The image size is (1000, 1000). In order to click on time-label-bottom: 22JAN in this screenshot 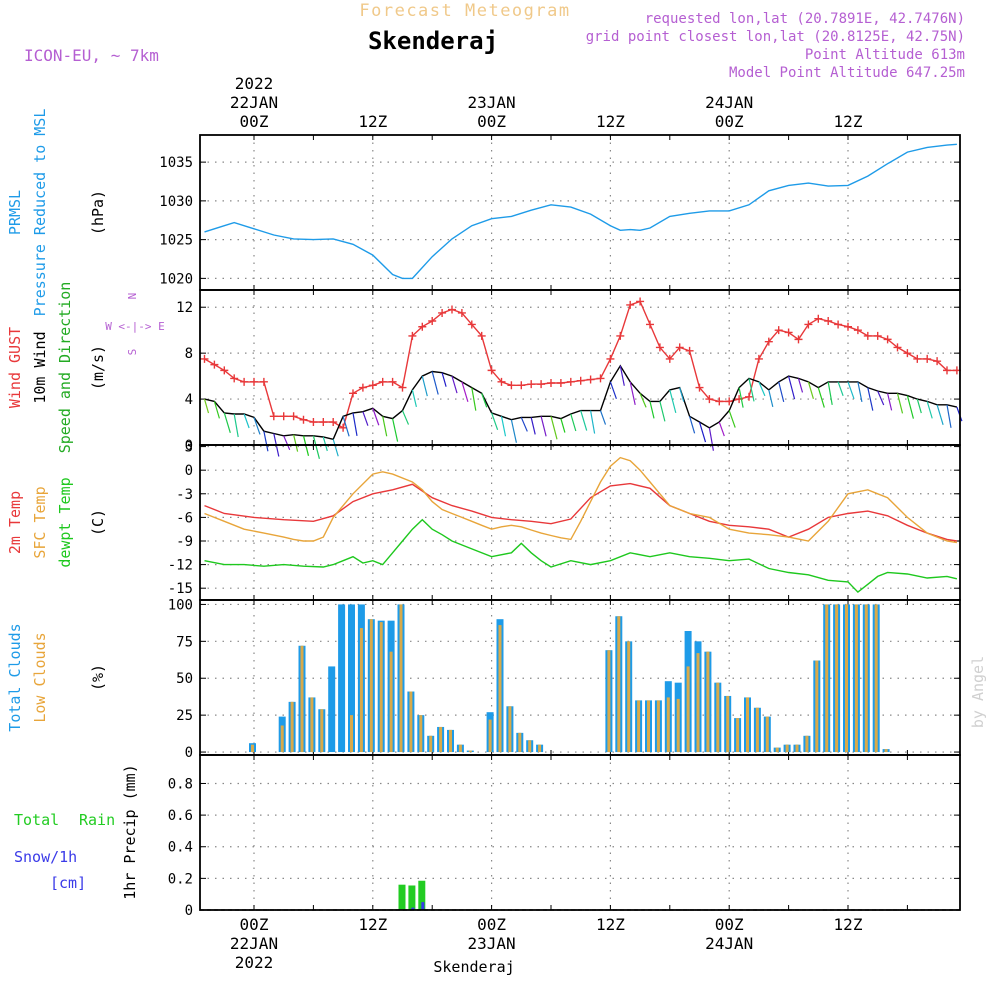, I will do `click(254, 943)`.